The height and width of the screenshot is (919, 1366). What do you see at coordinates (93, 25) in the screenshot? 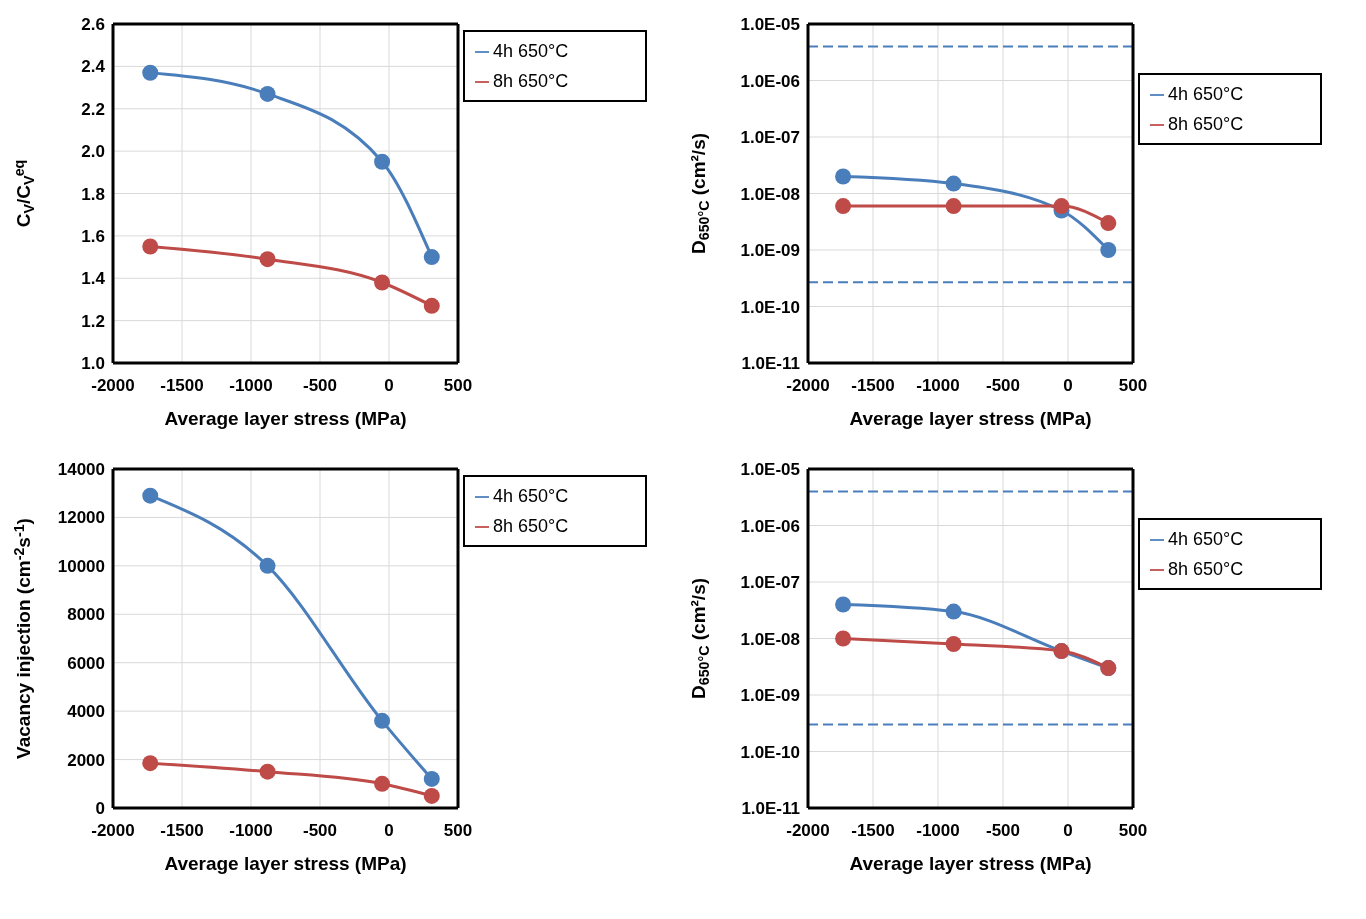
I see `y-tick-label: 2.6` at bounding box center [93, 25].